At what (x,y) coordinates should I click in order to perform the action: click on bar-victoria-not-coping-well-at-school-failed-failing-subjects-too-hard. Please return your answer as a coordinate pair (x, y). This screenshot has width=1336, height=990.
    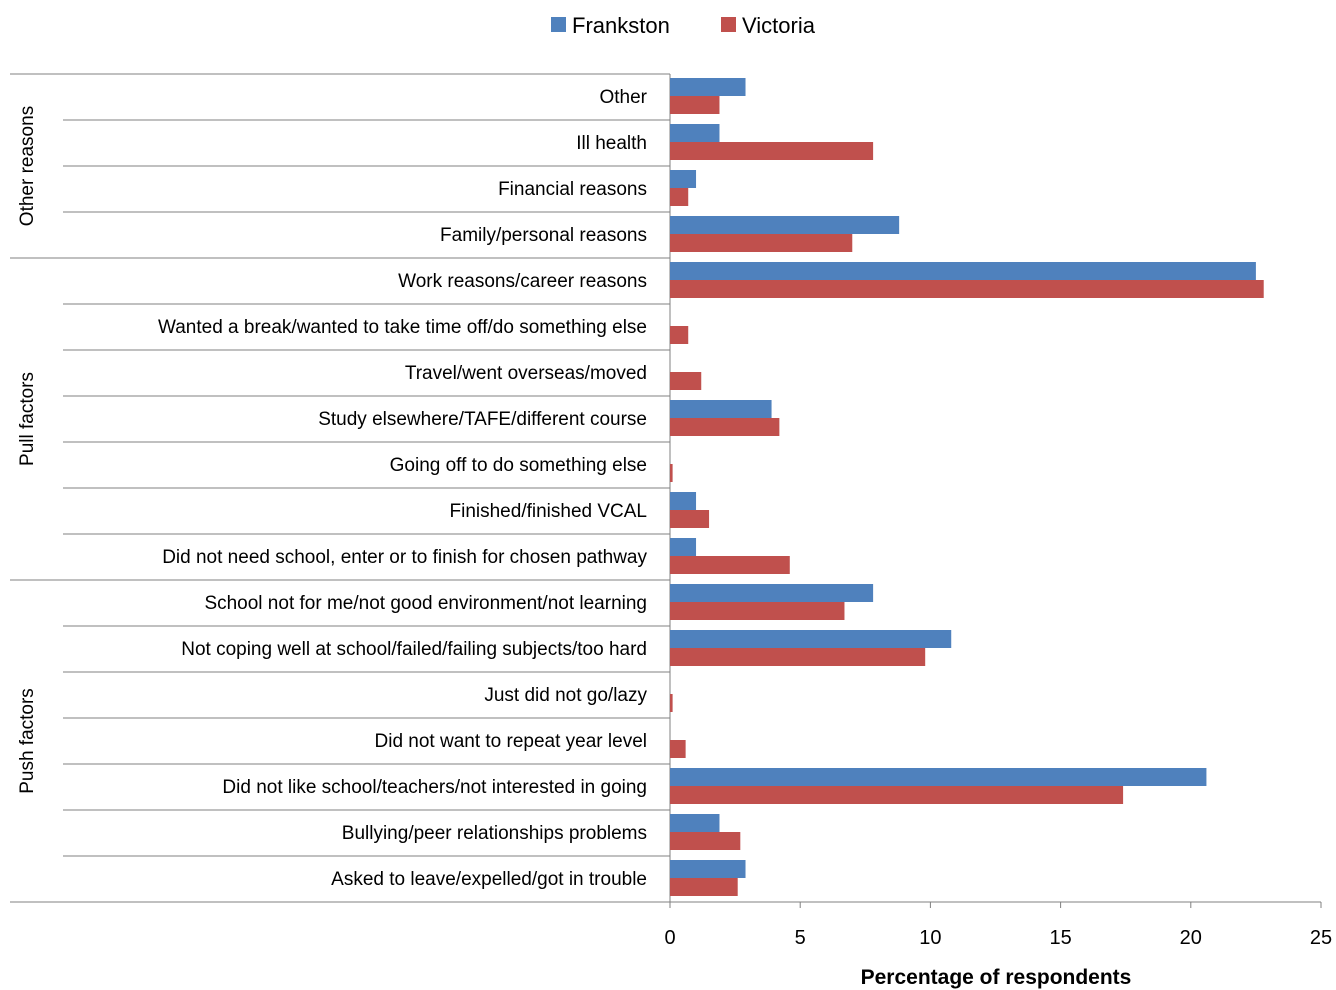
    Looking at the image, I should click on (798, 657).